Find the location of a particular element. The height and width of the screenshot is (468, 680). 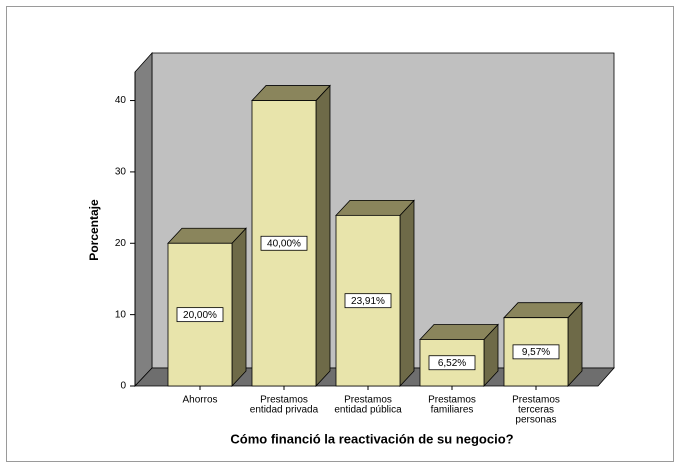

value-label: 23,91% is located at coordinates (368, 301).